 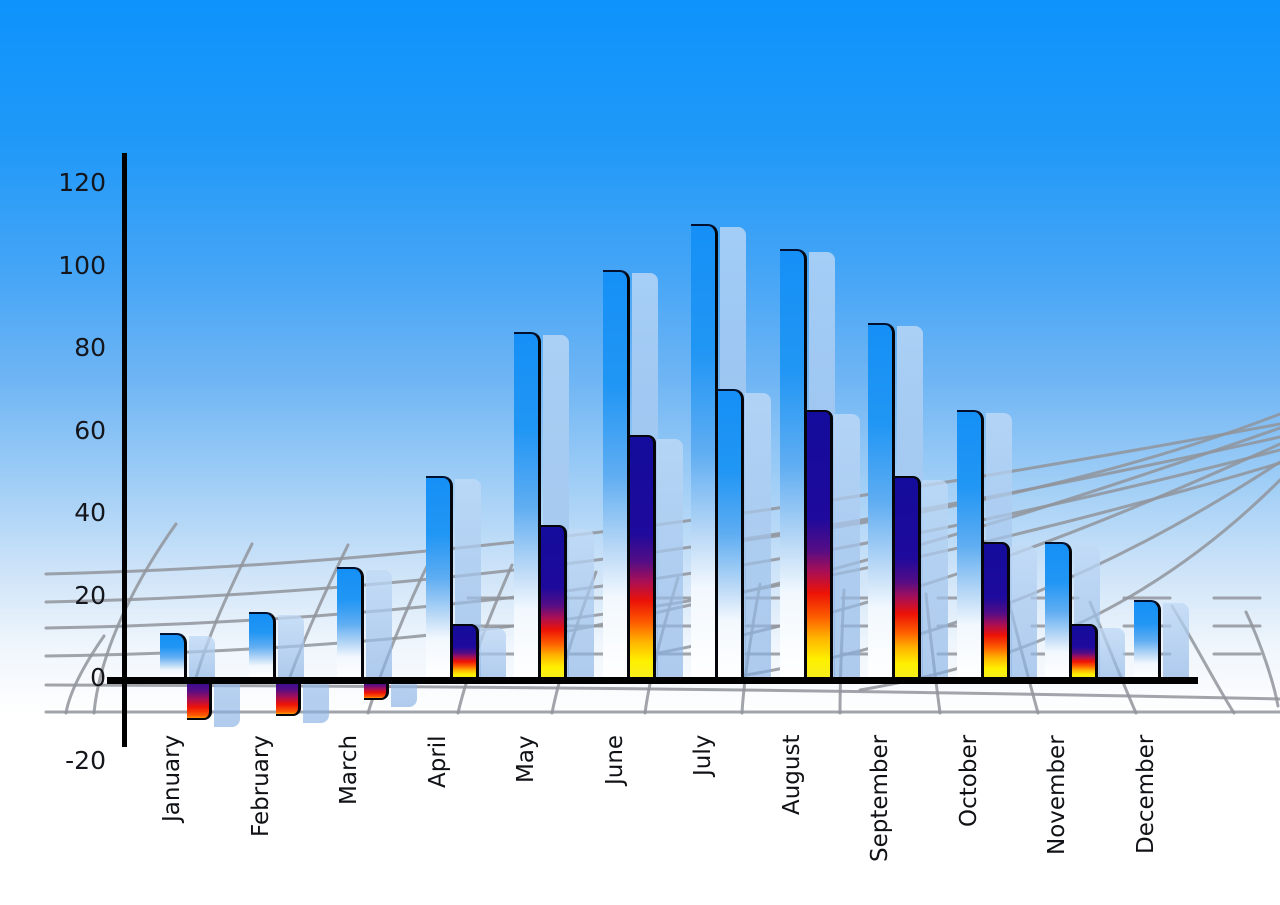 What do you see at coordinates (90, 595) in the screenshot?
I see `y-tick-label: 20` at bounding box center [90, 595].